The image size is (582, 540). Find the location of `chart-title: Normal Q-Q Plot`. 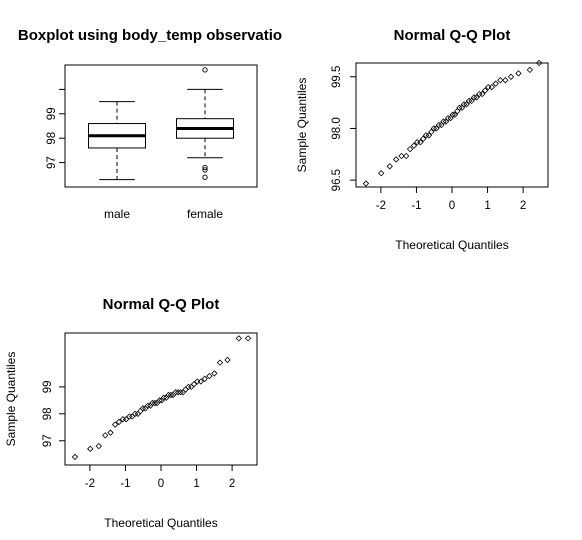

chart-title: Normal Q-Q Plot is located at coordinates (161, 304).